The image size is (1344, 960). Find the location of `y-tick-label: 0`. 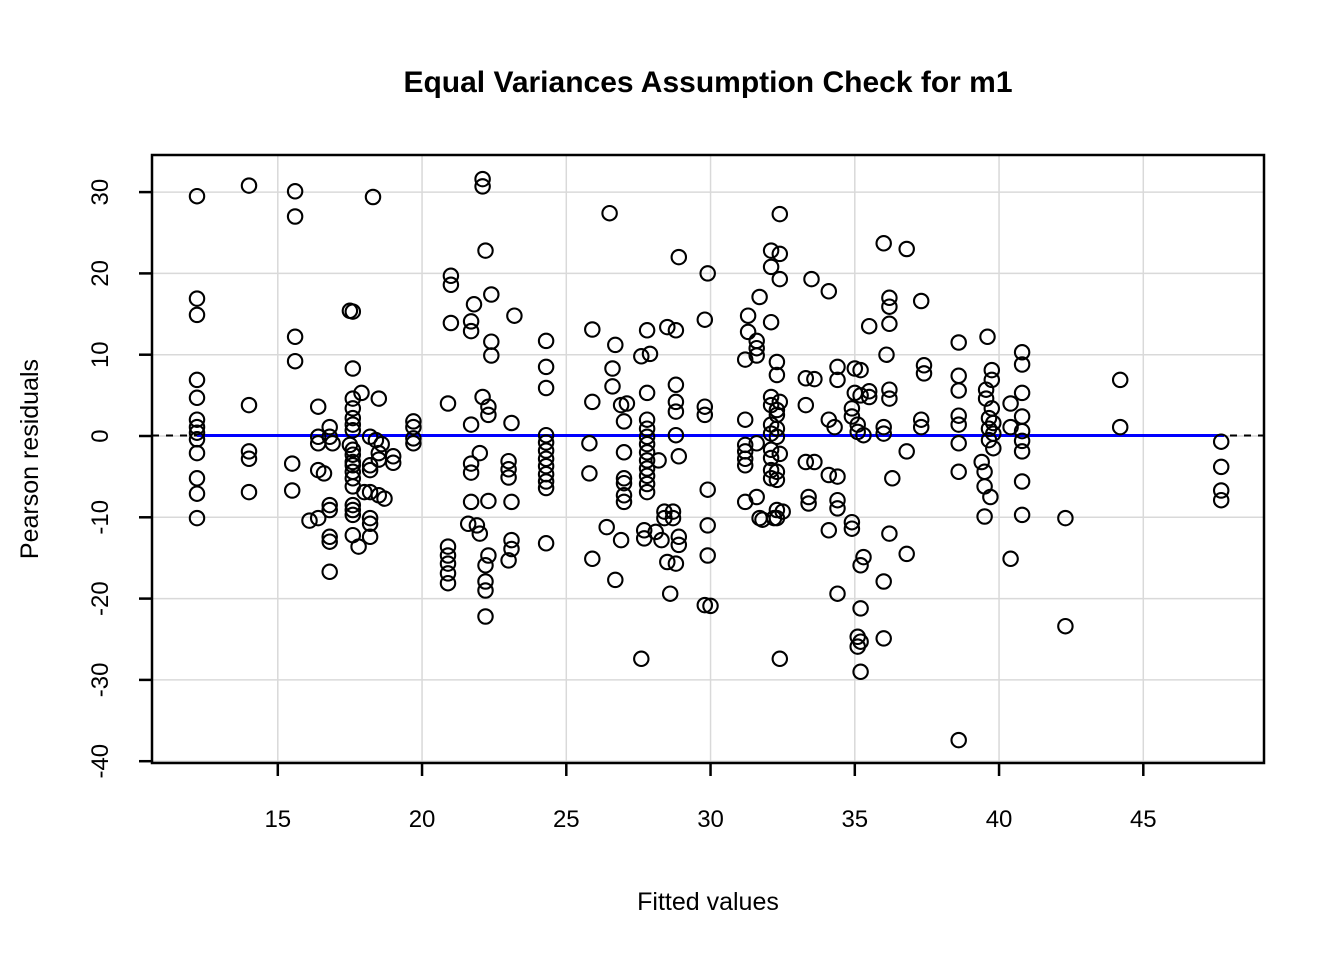

y-tick-label: 0 is located at coordinates (100, 435).